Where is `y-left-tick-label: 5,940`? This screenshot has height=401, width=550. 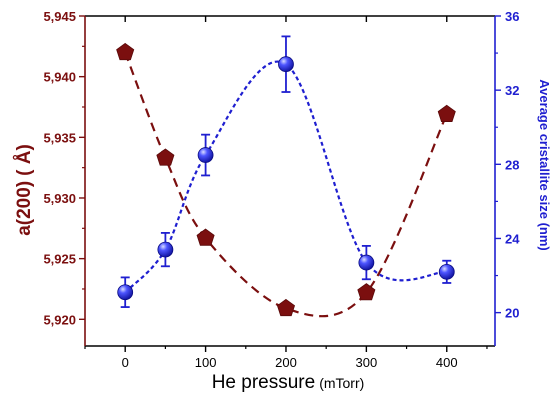
y-left-tick-label: 5,940 is located at coordinates (59, 77).